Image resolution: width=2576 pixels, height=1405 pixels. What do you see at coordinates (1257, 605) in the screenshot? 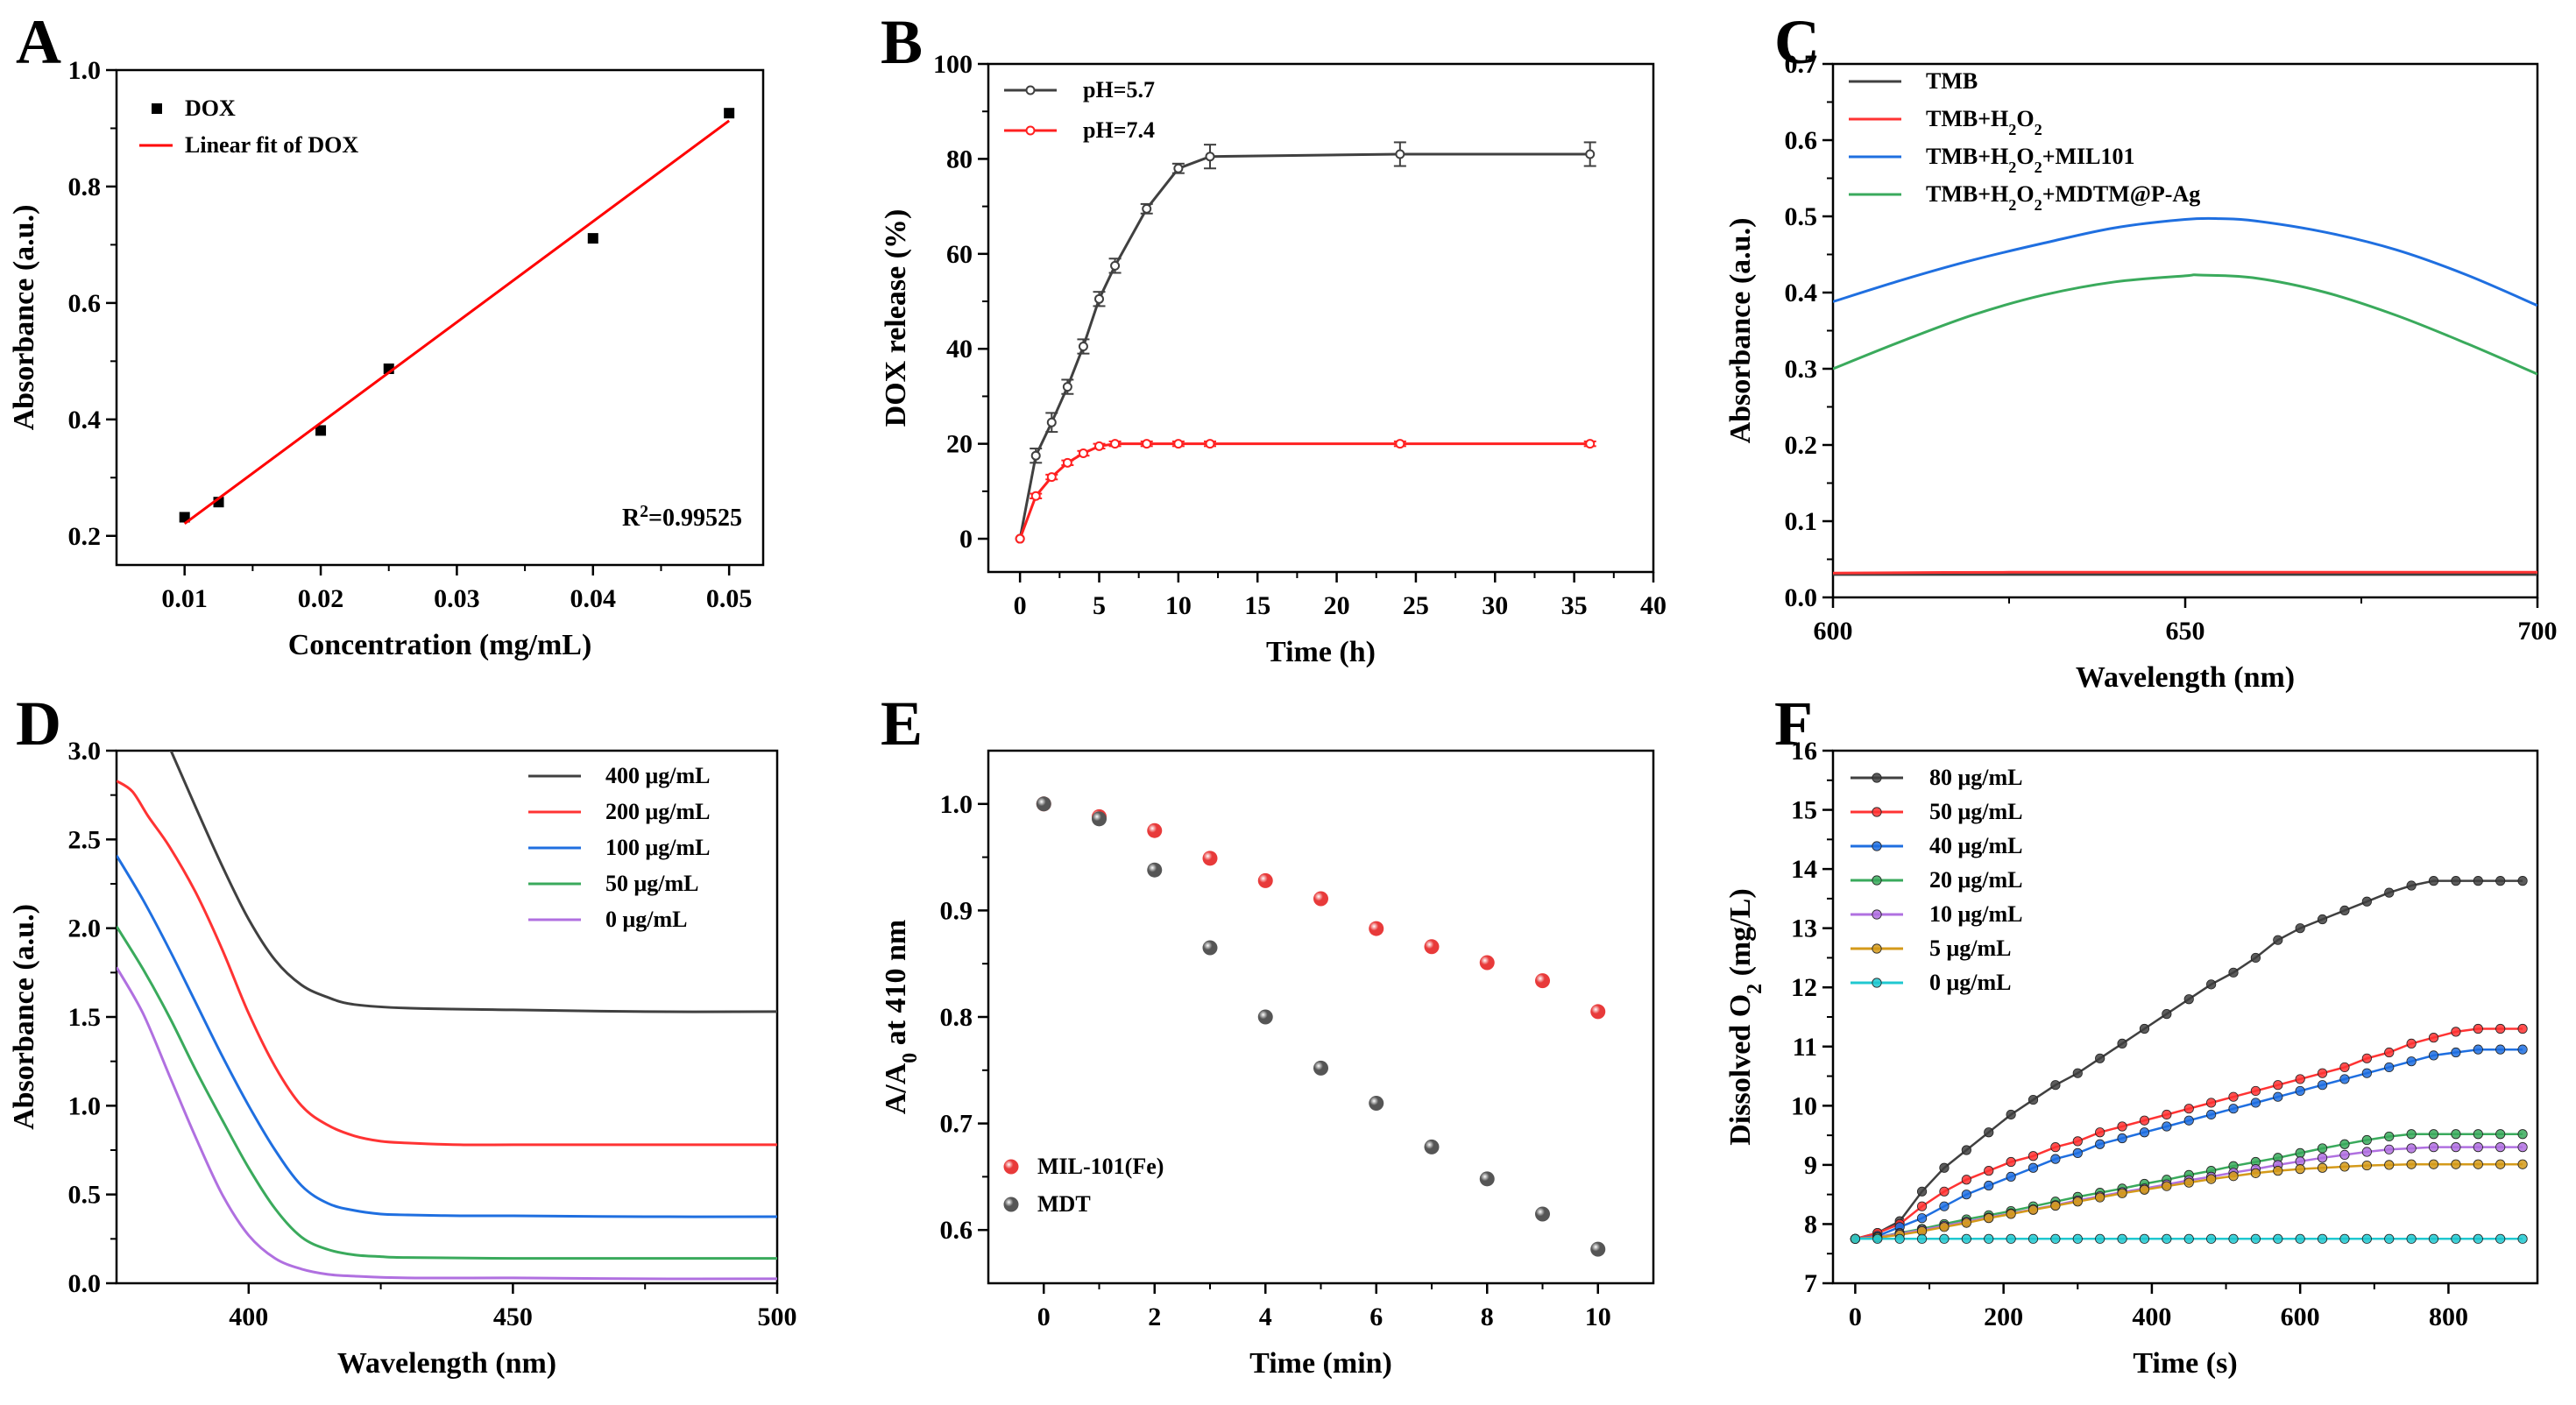
I see `x-tick-label: 15` at bounding box center [1257, 605].